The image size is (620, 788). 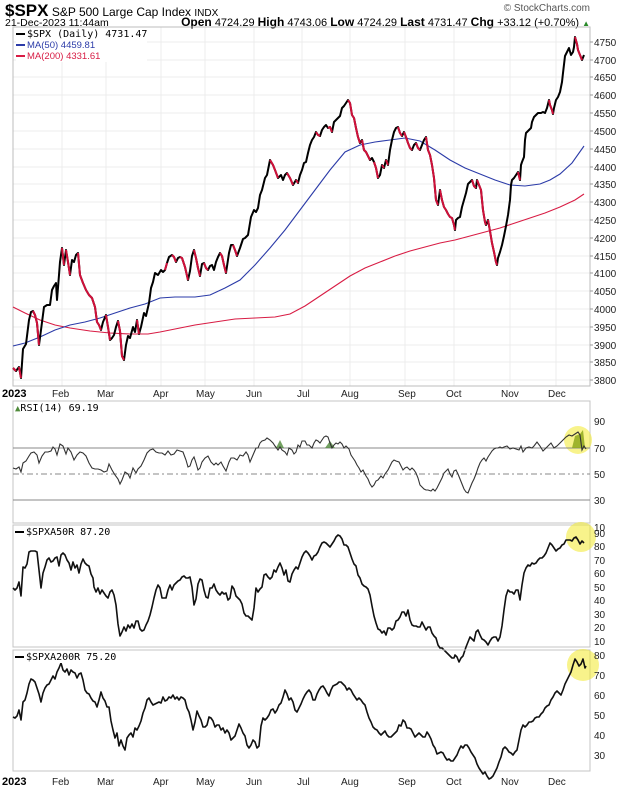 I want to click on spxa200r-line, so click(x=299, y=719).